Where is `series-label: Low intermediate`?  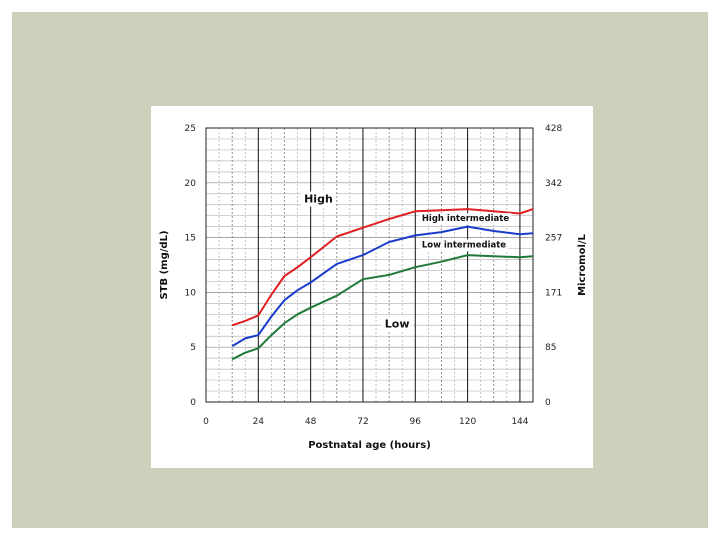 series-label: Low intermediate is located at coordinates (464, 245).